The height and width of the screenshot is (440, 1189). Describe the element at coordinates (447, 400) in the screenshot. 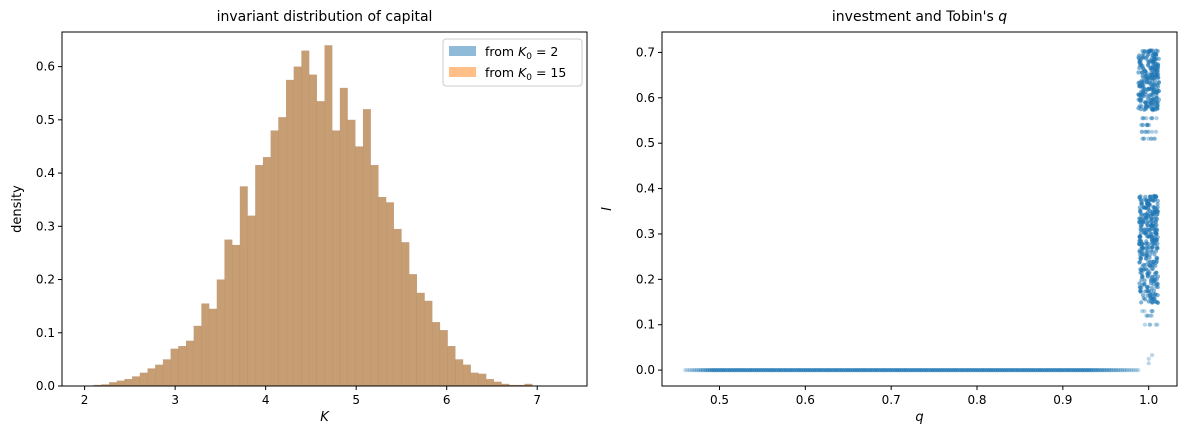

I see `left-x-tick-label: 6` at that location.